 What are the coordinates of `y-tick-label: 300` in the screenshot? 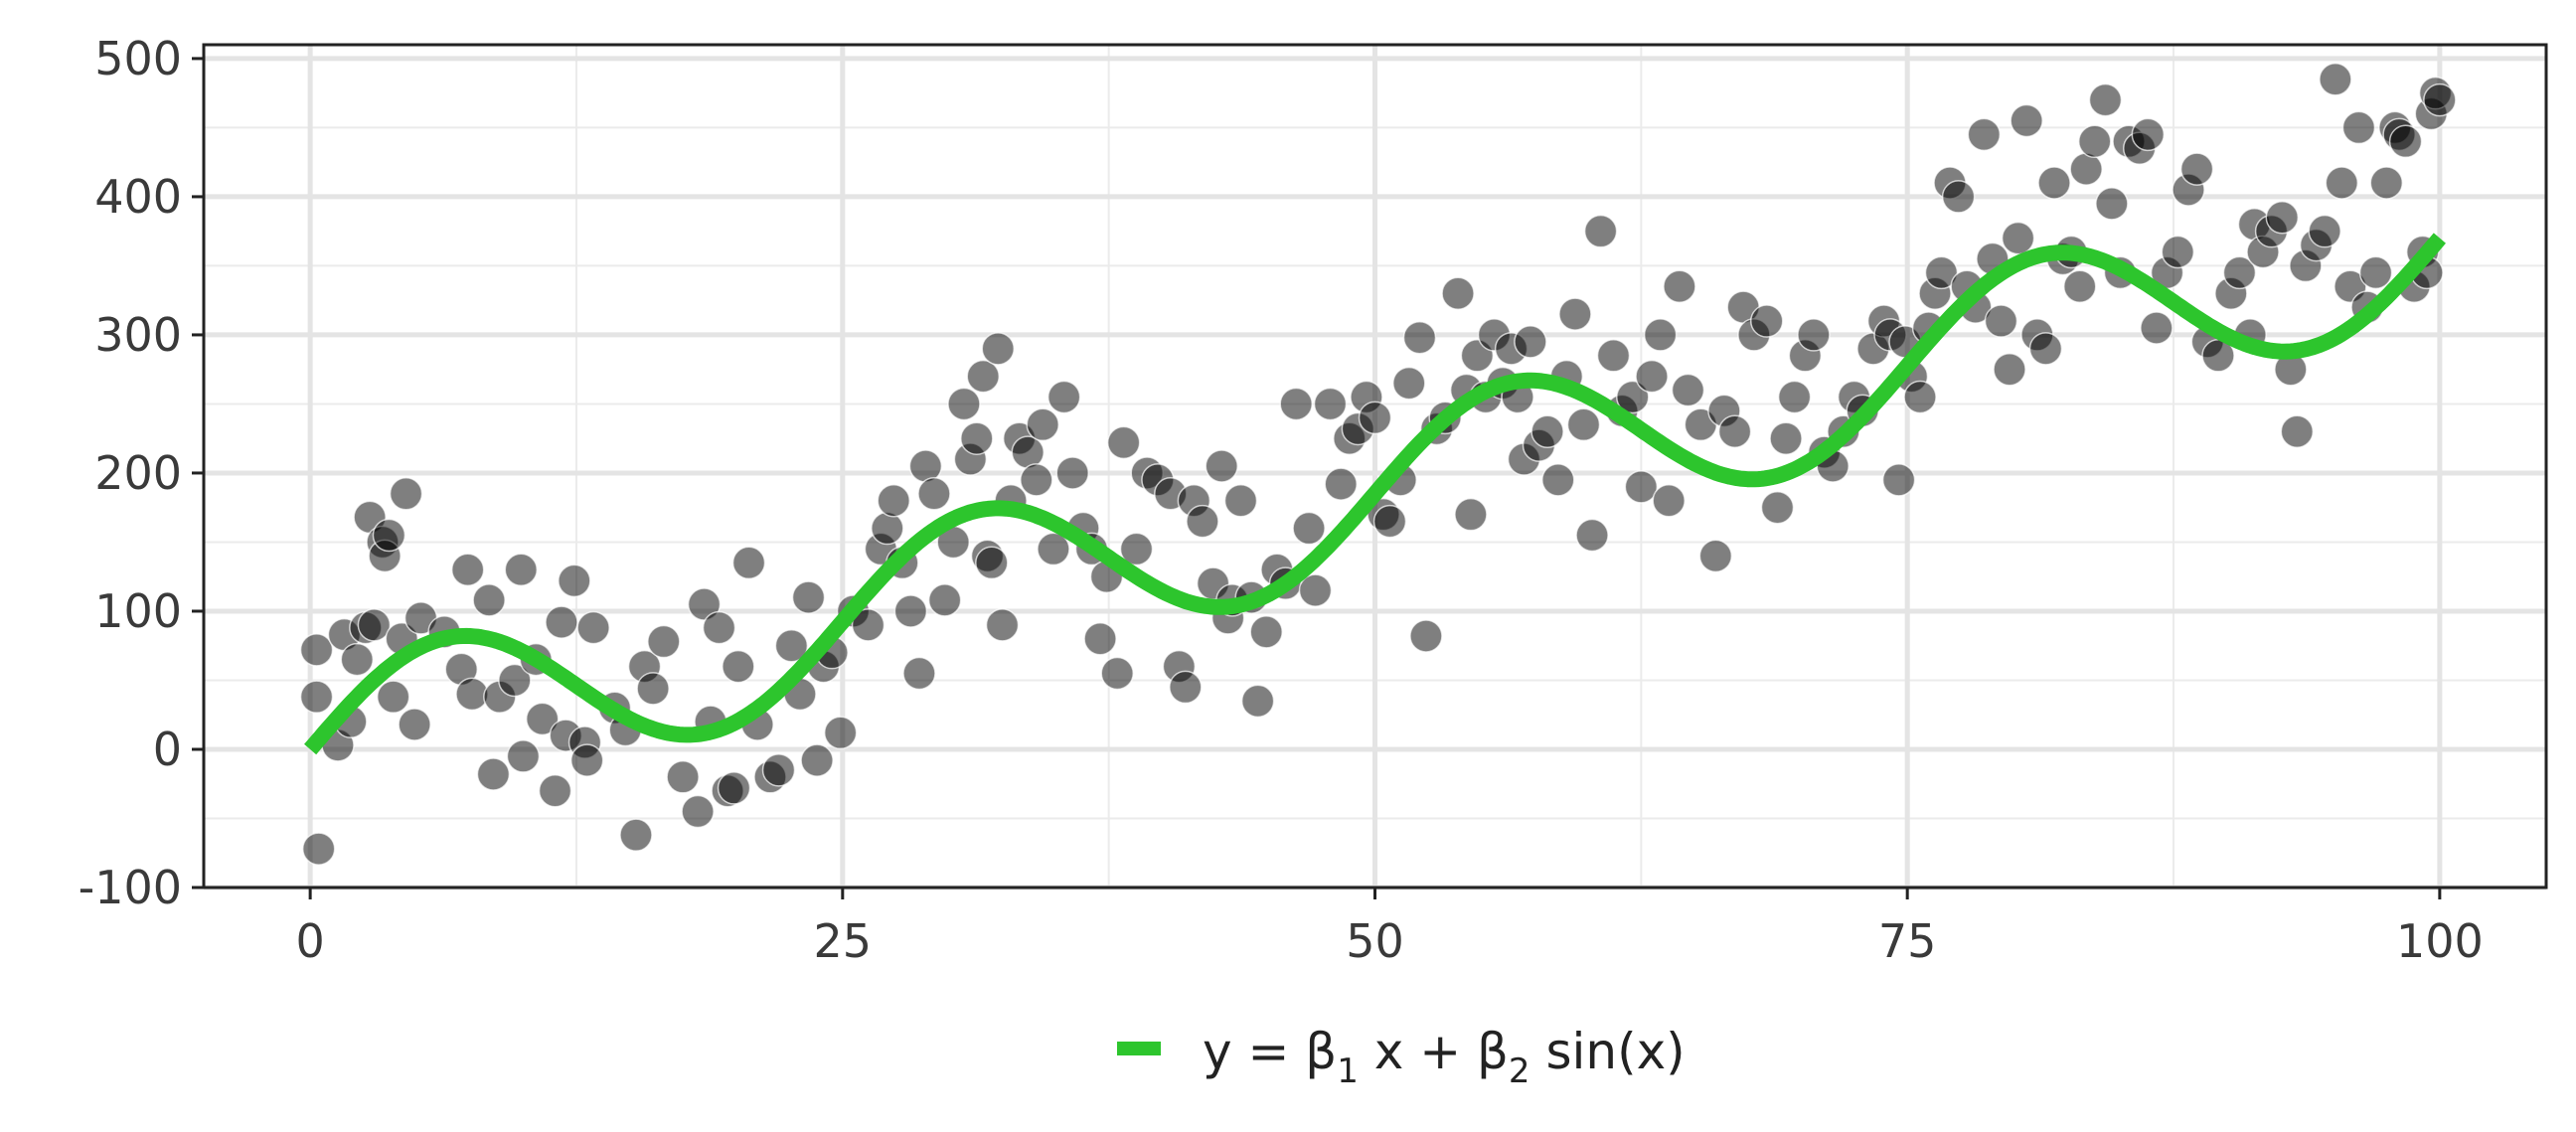 It's located at (138, 335).